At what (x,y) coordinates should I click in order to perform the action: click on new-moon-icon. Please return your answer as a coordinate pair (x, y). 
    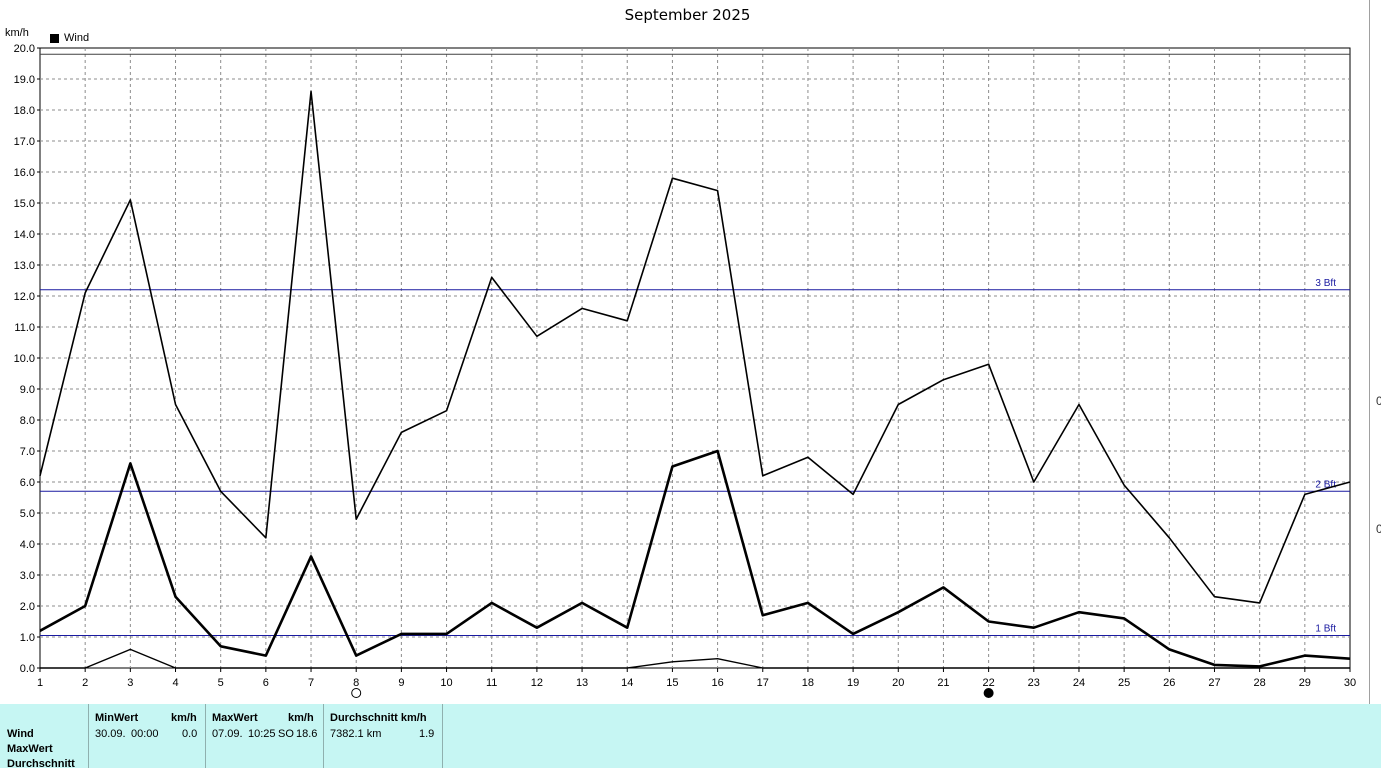
    Looking at the image, I should click on (988, 693).